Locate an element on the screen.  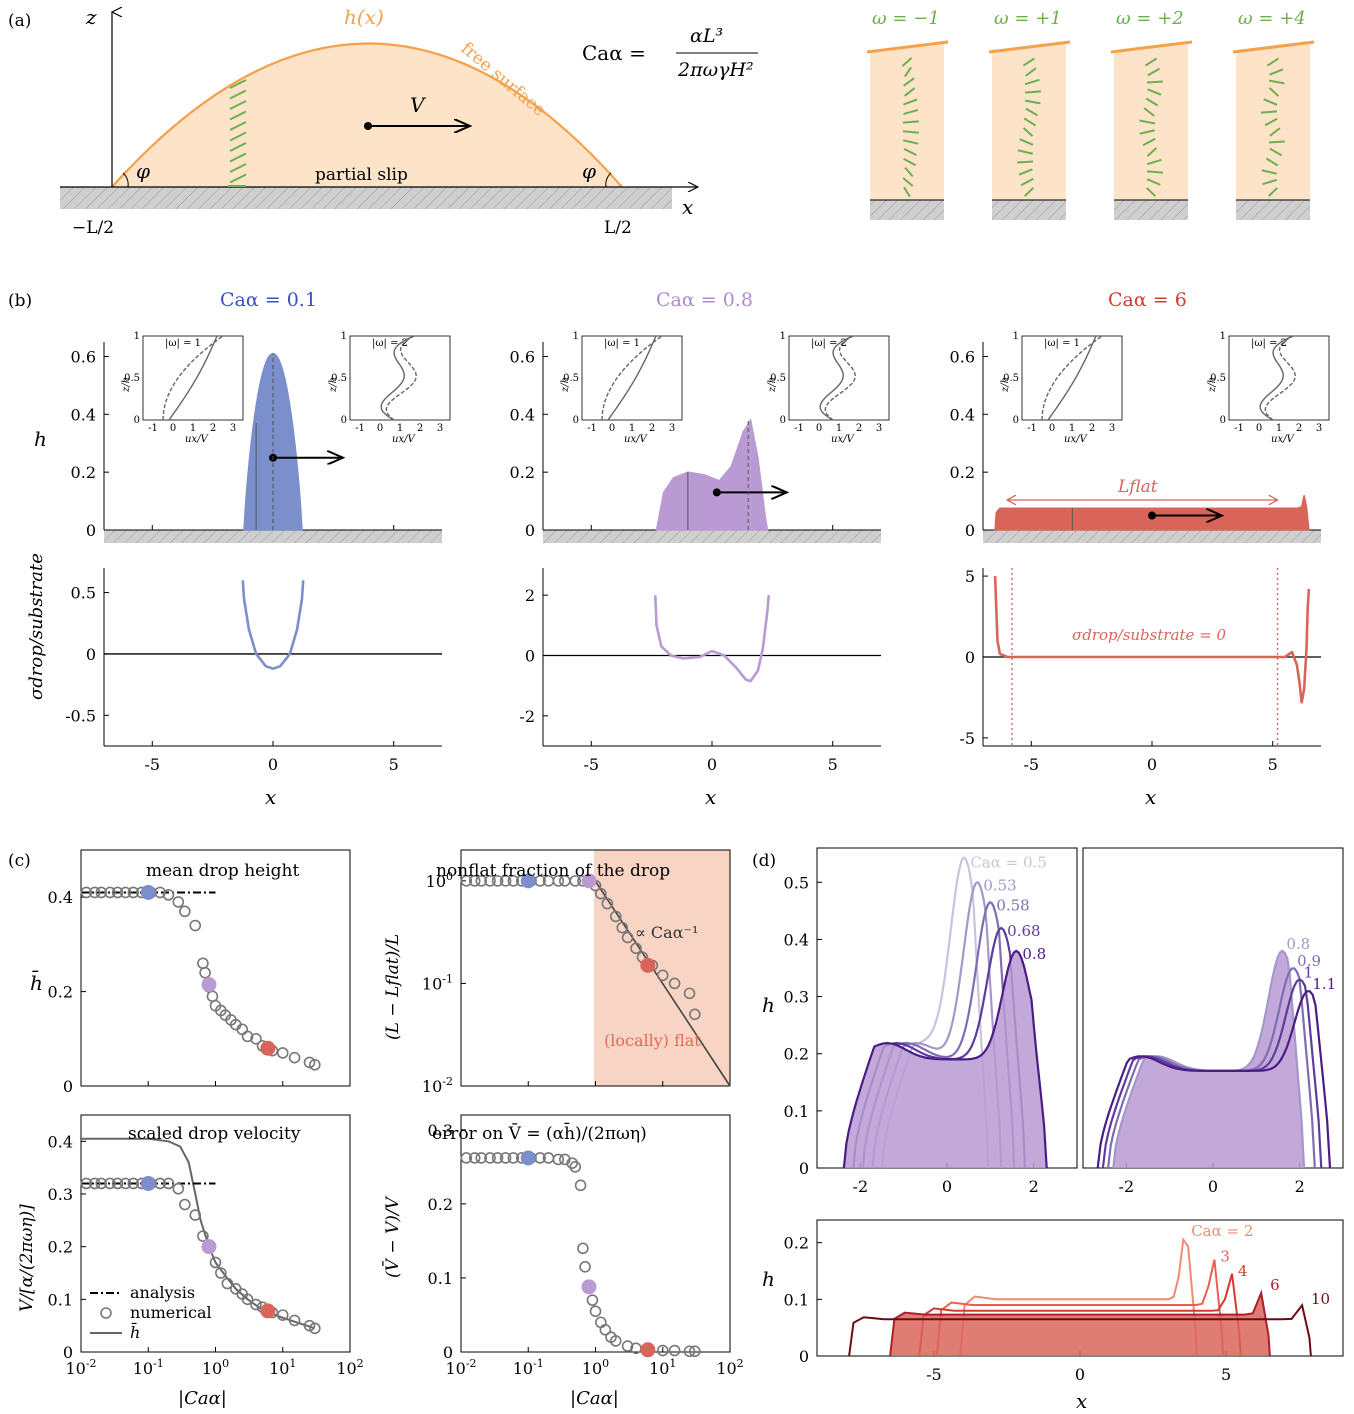
b-top-yticklabel: 0.2 is located at coordinates (522, 472).